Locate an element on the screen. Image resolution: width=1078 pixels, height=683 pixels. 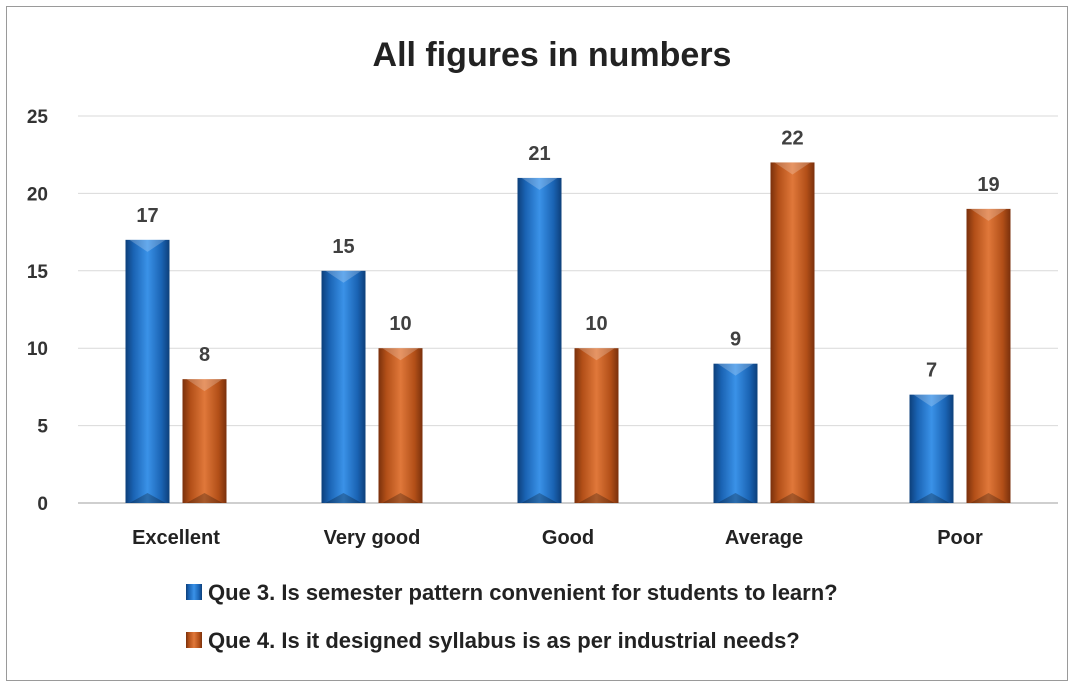
y-axis-ticks: 0 5 10 15 20 25 is located at coordinates (38, 311).